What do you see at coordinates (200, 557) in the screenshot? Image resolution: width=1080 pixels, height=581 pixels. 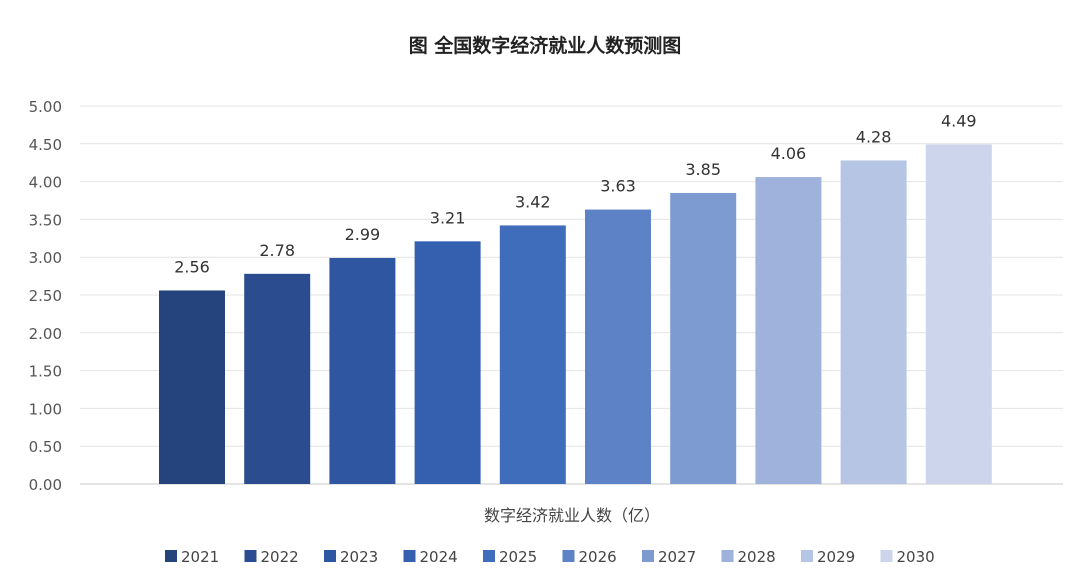 I see `legend-label-2021: 2021` at bounding box center [200, 557].